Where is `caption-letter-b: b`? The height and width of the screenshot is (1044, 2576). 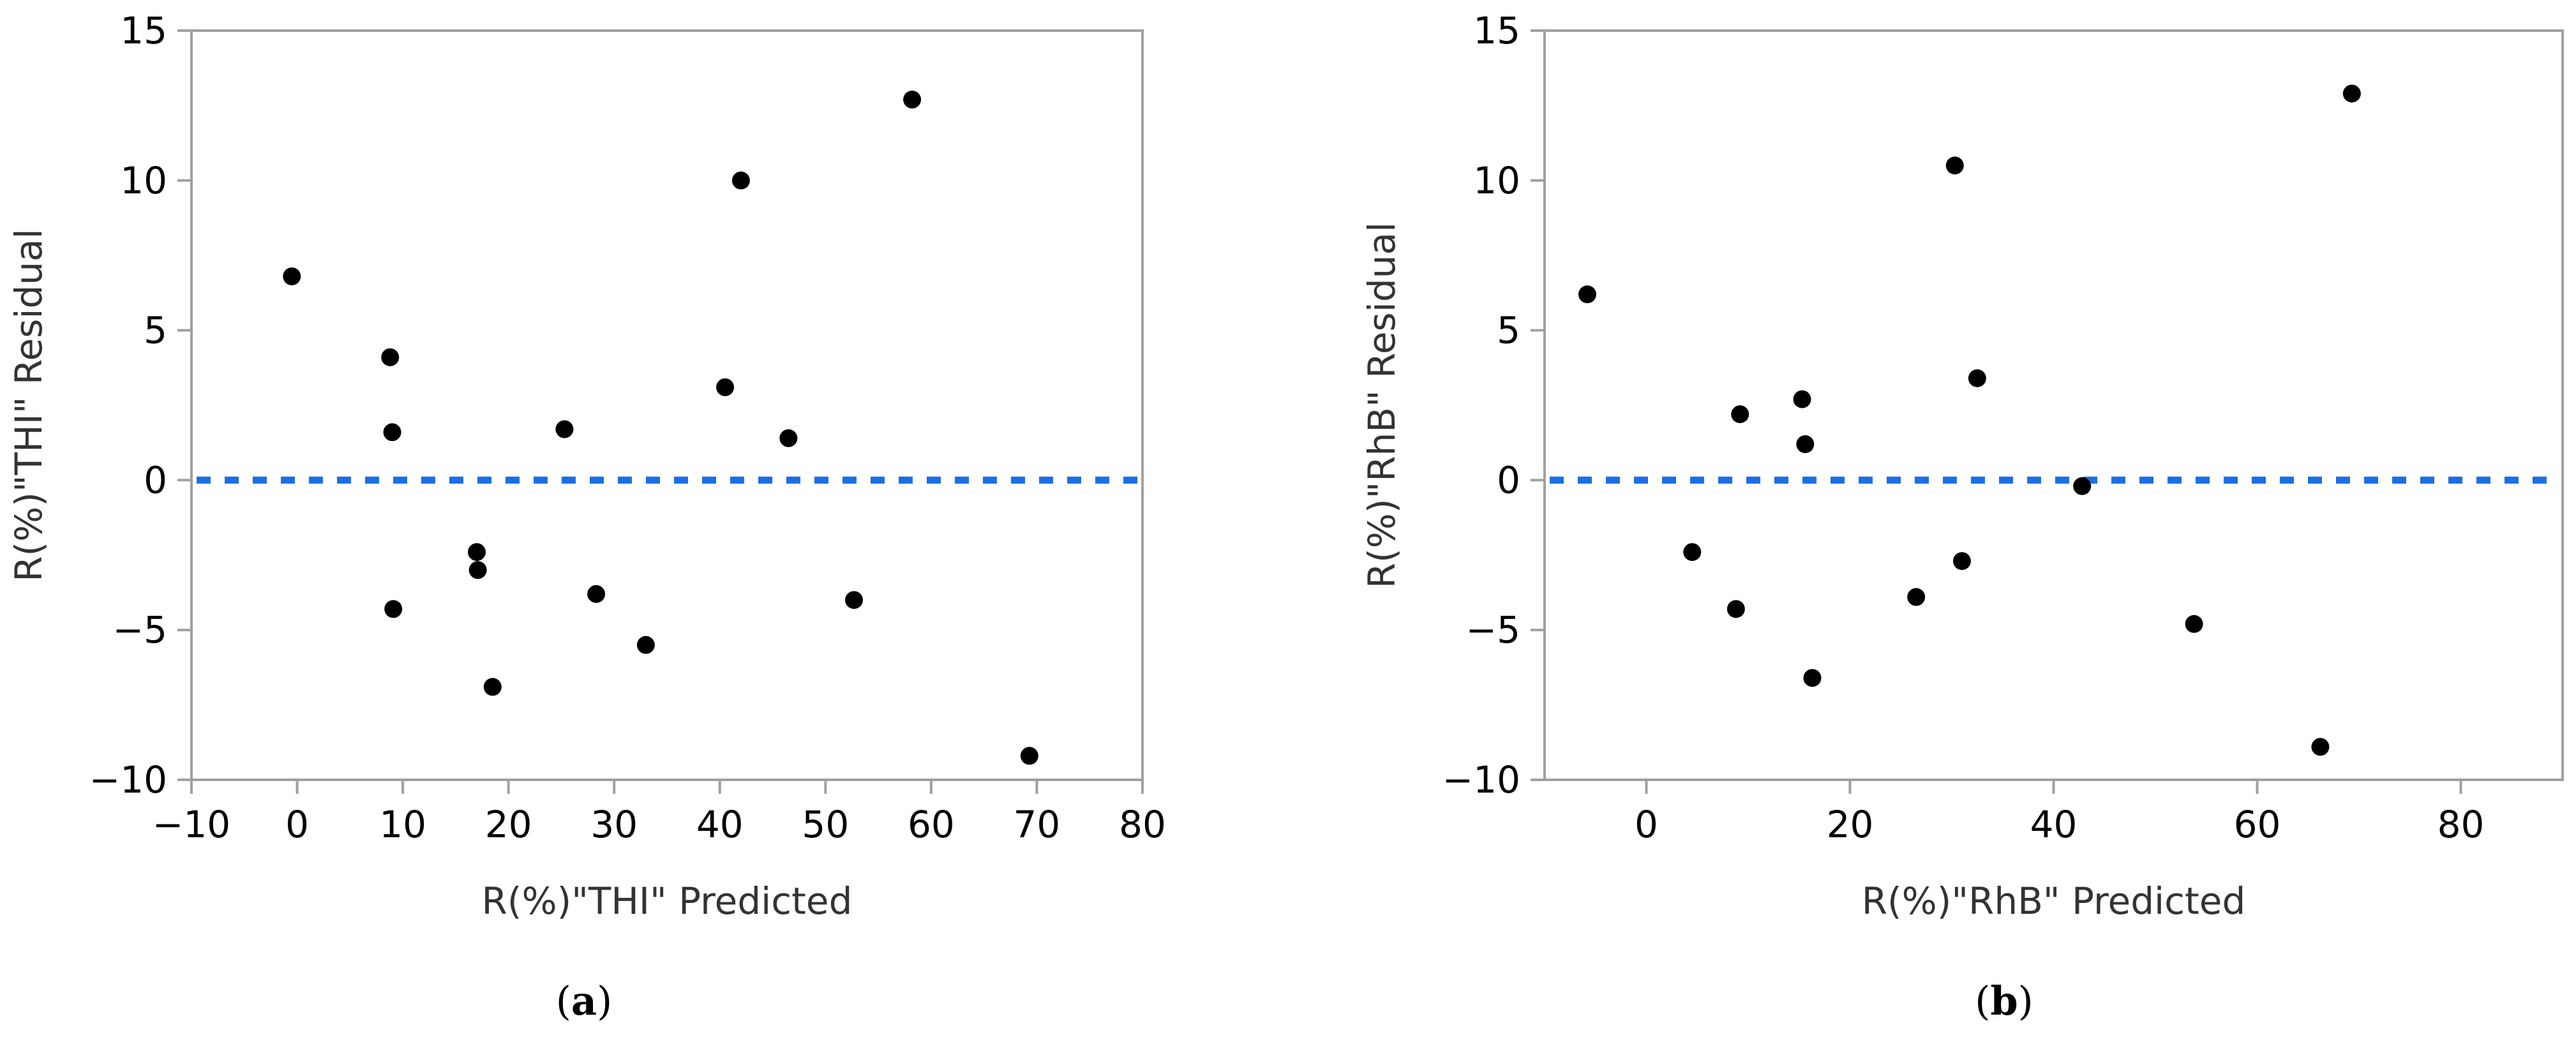 caption-letter-b: b is located at coordinates (2004, 1001).